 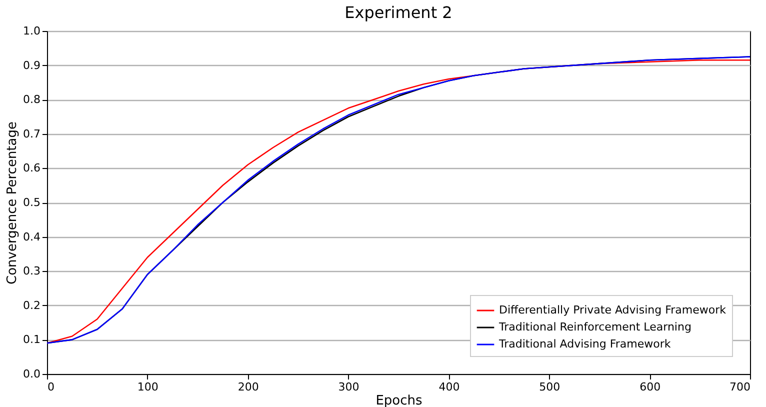 What do you see at coordinates (248, 387) in the screenshot?
I see `x-tick-label: 200` at bounding box center [248, 387].